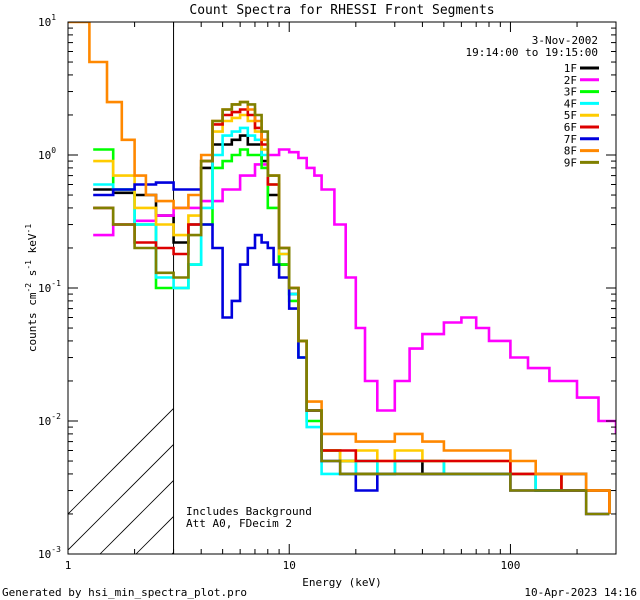  Describe the element at coordinates (570, 103) in the screenshot. I see `legend-label: 4F` at that location.